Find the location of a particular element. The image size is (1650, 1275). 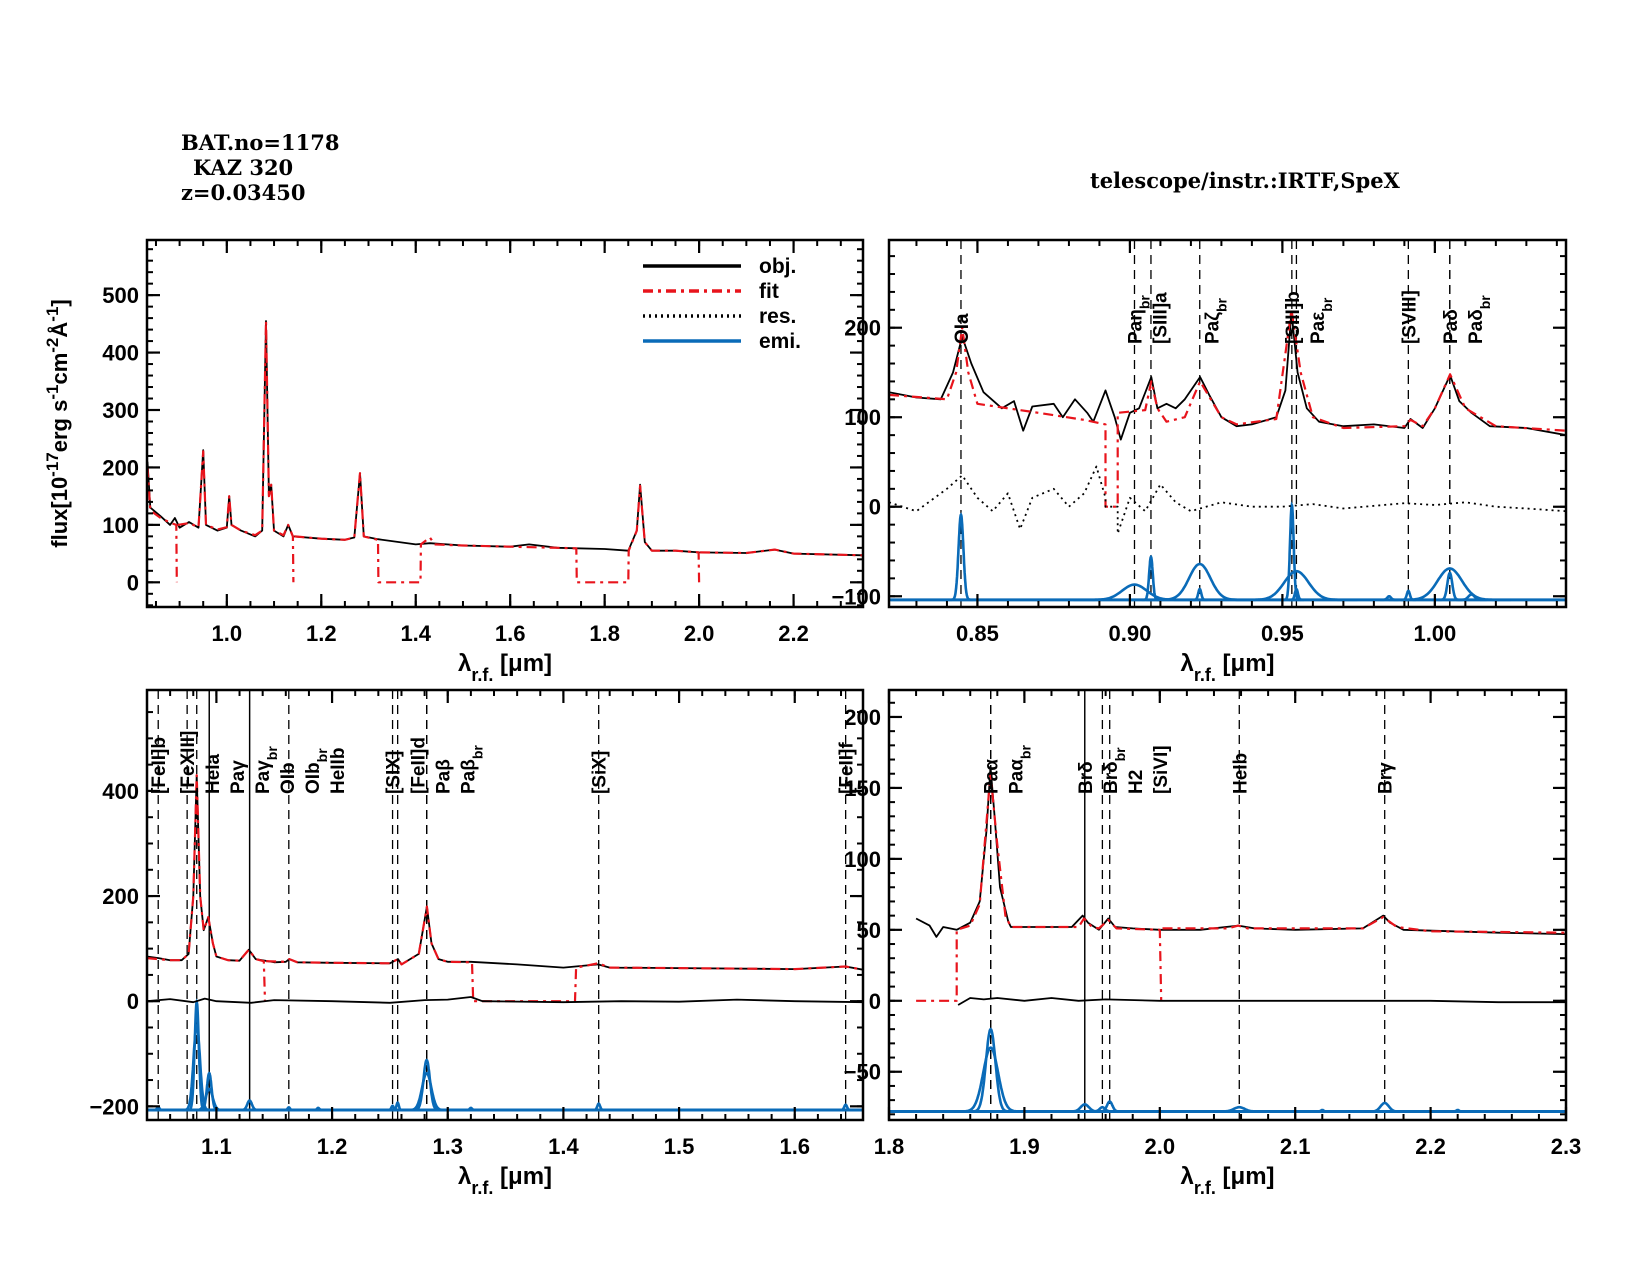

instrument-label: telescope/instr.:IRTF,SpeX is located at coordinates (1245, 180).